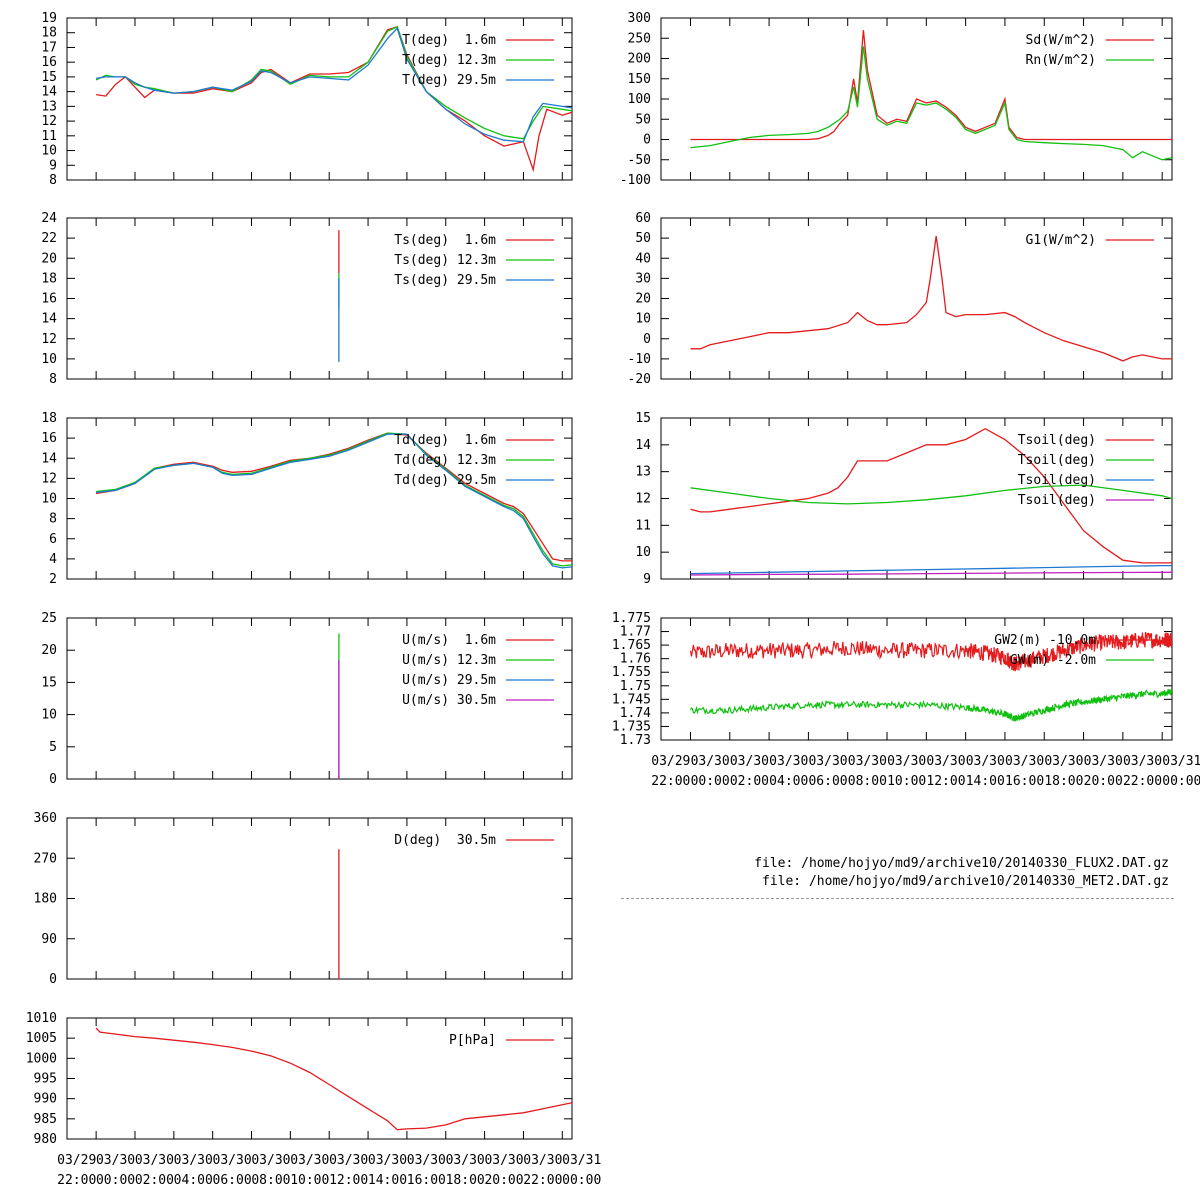  What do you see at coordinates (53, 165) in the screenshot?
I see `y-tick-label: 9` at bounding box center [53, 165].